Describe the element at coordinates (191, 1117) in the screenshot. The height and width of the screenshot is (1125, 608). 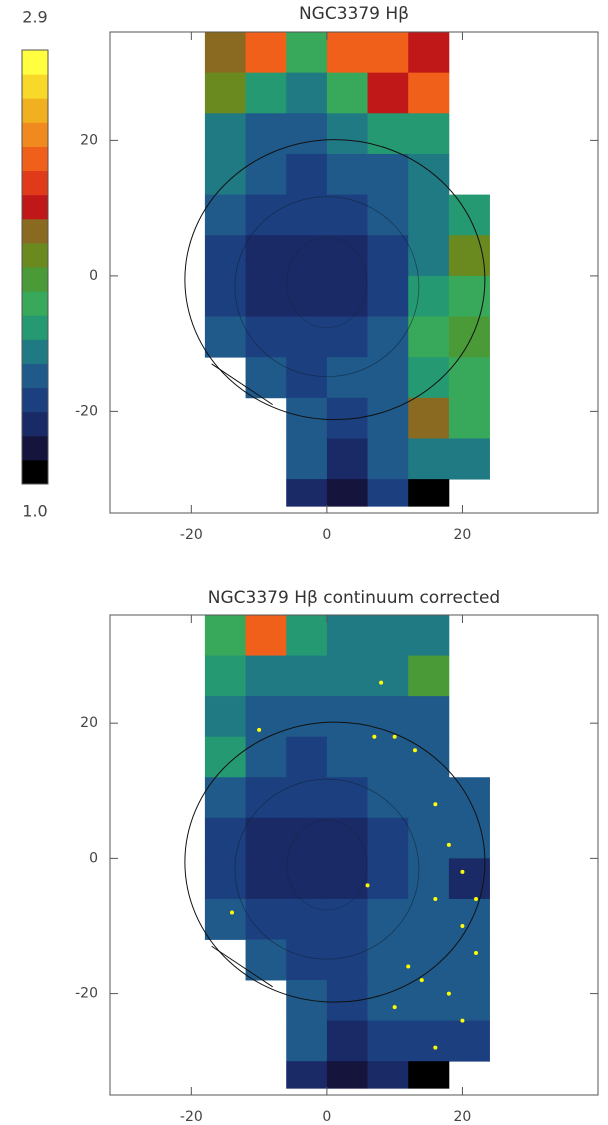
I see `x-tick-label: -20` at that location.